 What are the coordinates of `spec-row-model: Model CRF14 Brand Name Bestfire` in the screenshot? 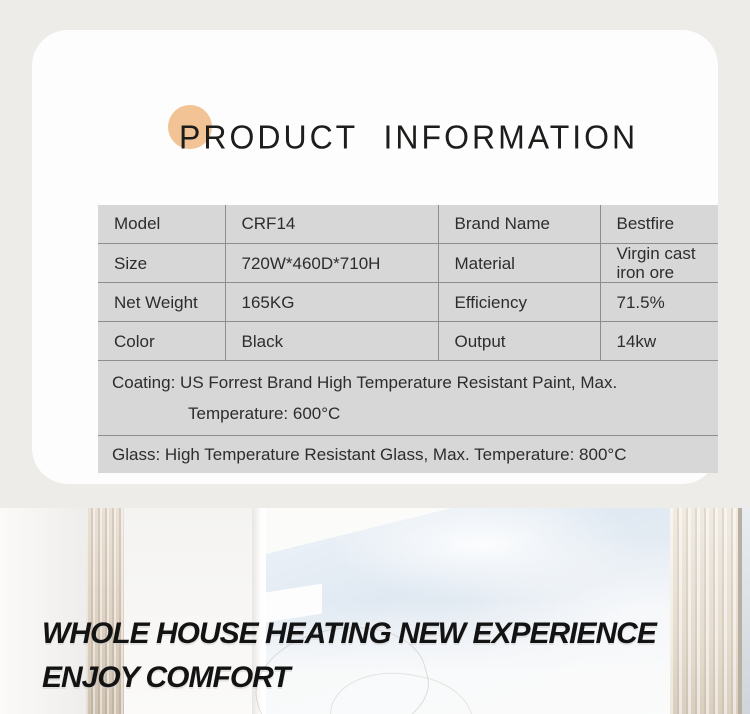 It's located at (408, 224).